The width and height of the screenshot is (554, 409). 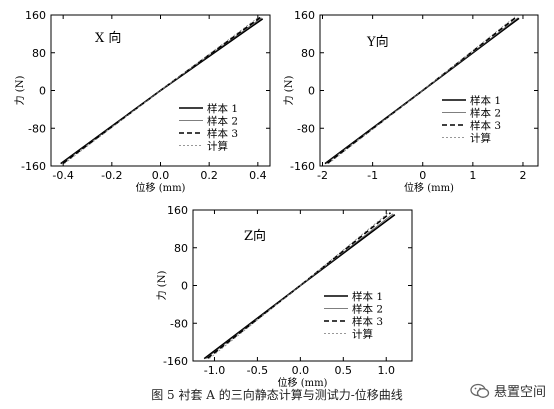 What do you see at coordinates (422, 175) in the screenshot?
I see `x-tick-label: 0` at bounding box center [422, 175].